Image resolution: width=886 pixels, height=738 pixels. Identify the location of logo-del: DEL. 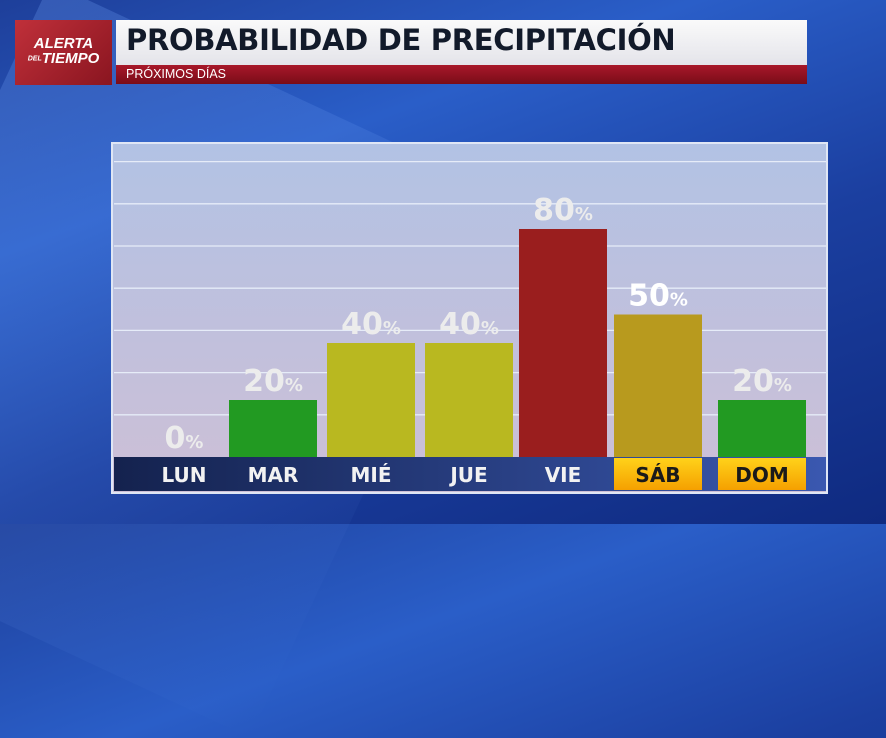
(34, 59).